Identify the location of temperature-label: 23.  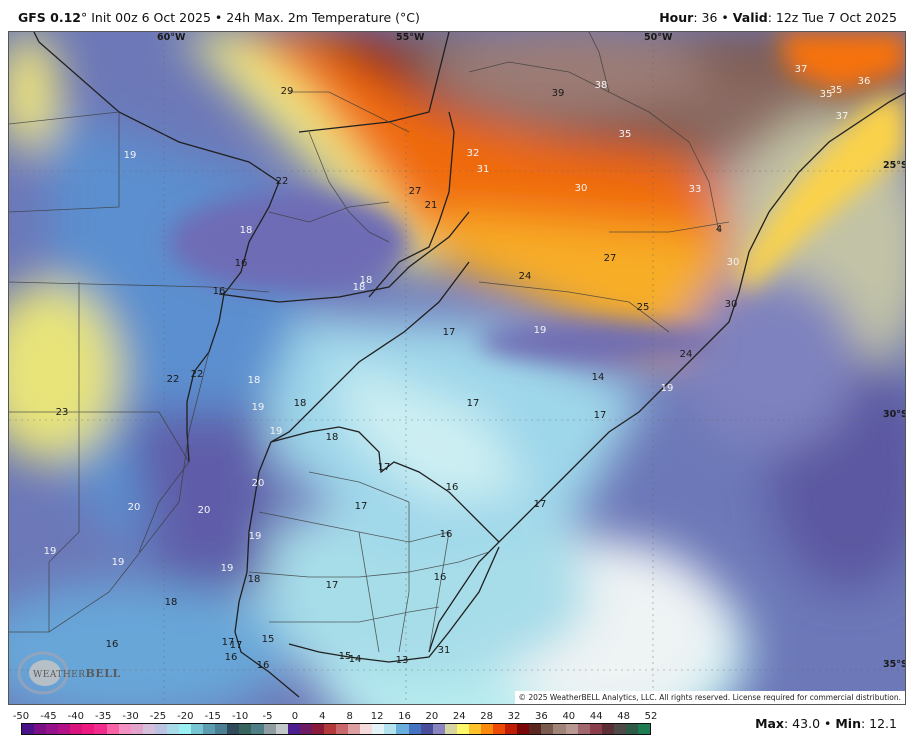
(62, 412).